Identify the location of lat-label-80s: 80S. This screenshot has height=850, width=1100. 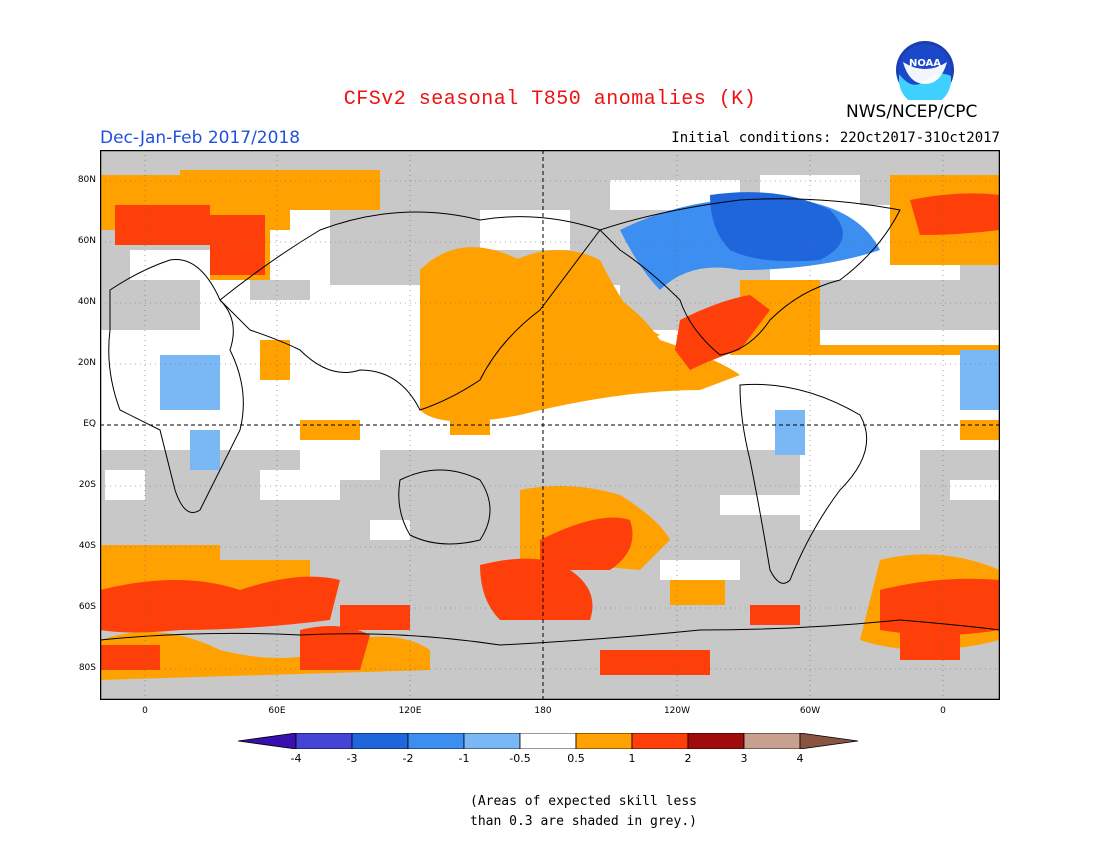
(87, 668).